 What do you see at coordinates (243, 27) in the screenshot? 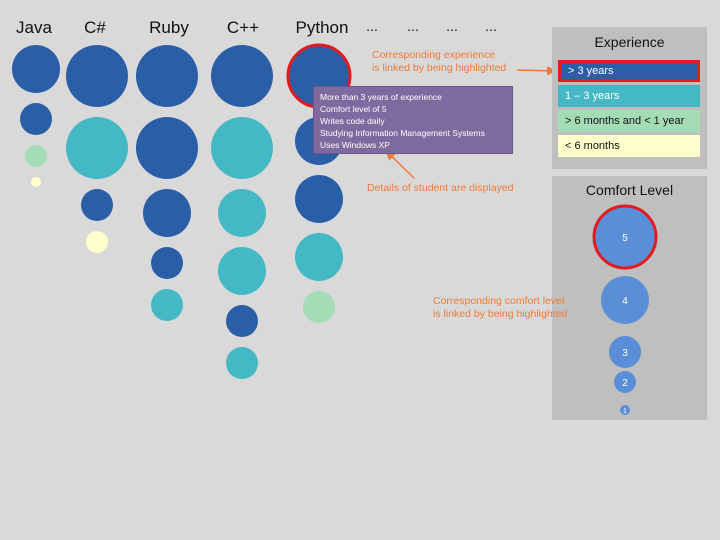
I see `column-label-c++: C++` at bounding box center [243, 27].